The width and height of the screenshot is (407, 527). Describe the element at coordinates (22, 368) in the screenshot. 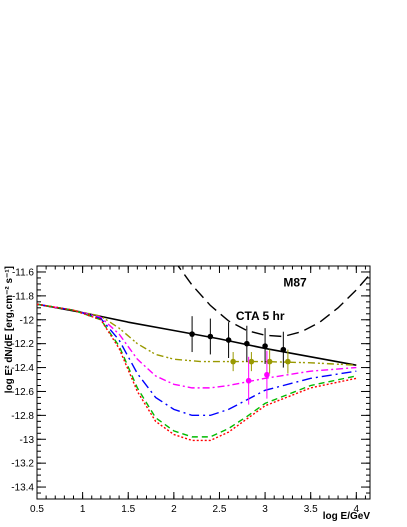

I see `y-tick-label: -12.4` at that location.